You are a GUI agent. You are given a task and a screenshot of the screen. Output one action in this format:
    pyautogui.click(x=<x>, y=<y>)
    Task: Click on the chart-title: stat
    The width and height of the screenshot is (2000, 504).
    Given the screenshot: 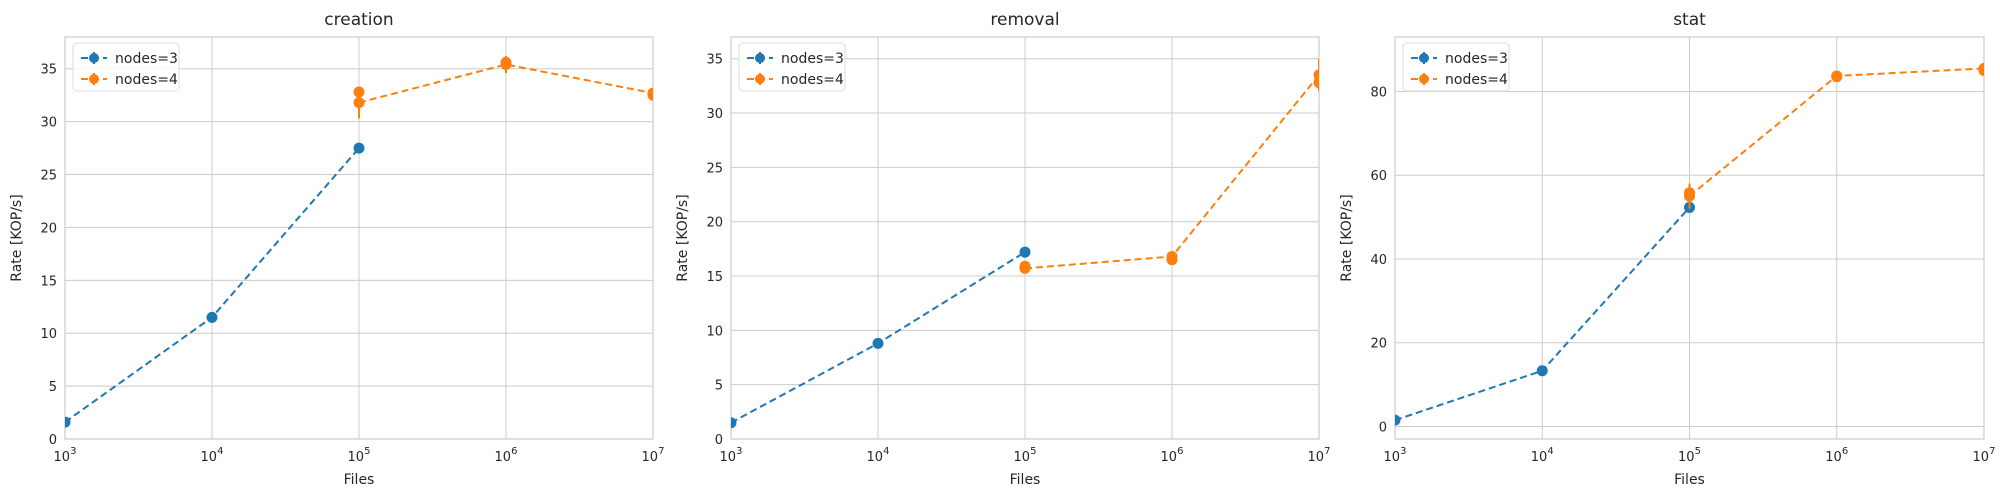 What is the action you would take?
    pyautogui.click(x=1689, y=20)
    